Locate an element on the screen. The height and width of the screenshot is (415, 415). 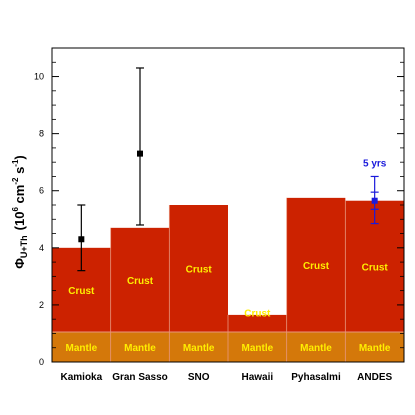
crust-label-andes: Crust is located at coordinates (375, 267).